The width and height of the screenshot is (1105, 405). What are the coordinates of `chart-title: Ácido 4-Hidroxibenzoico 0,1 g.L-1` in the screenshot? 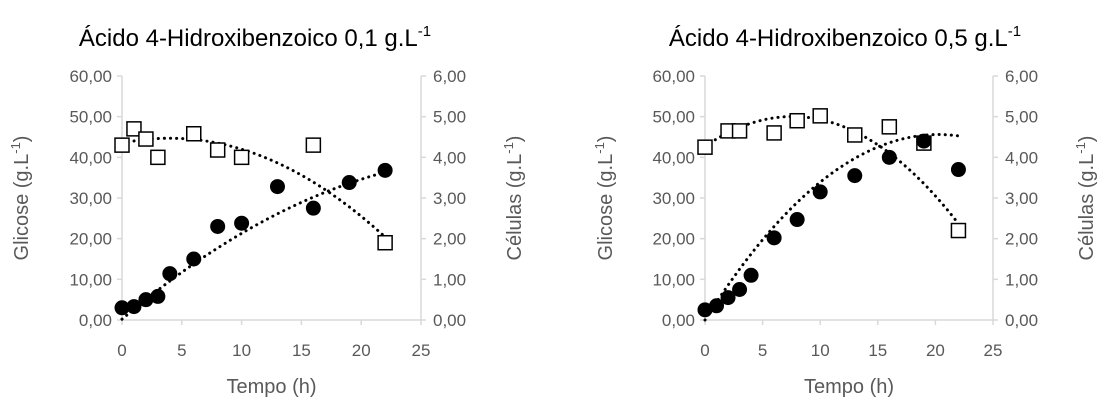 It's located at (255, 37).